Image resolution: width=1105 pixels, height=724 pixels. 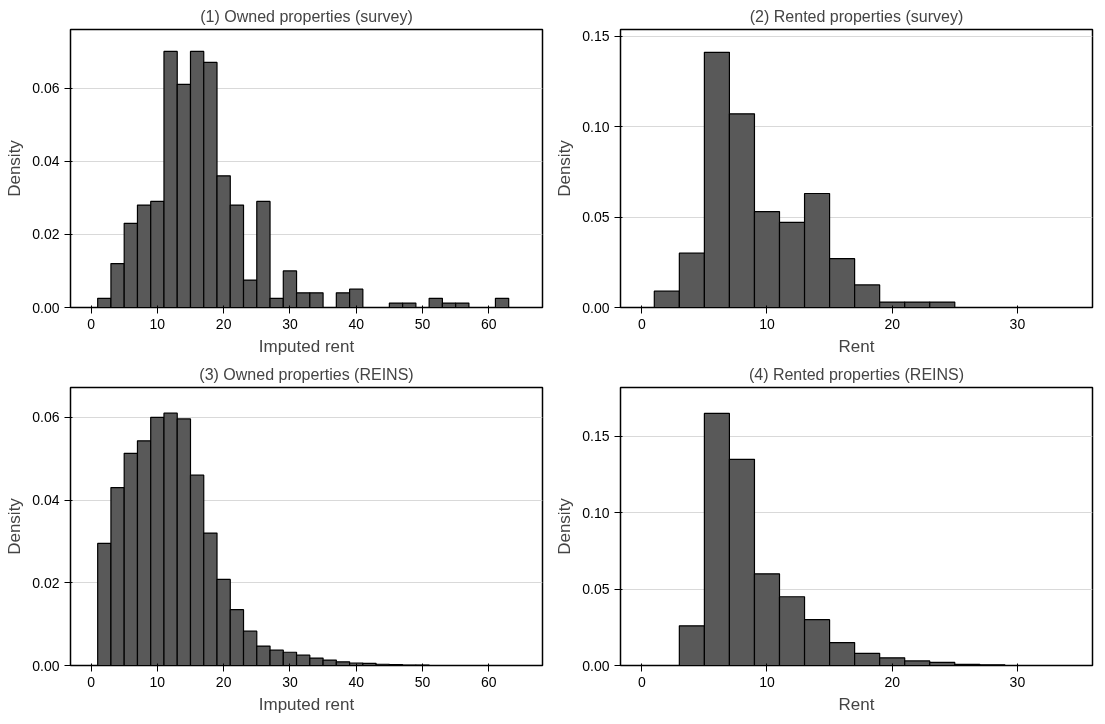 I want to click on chart-title: (2) Rented properties (survey), so click(x=856, y=16).